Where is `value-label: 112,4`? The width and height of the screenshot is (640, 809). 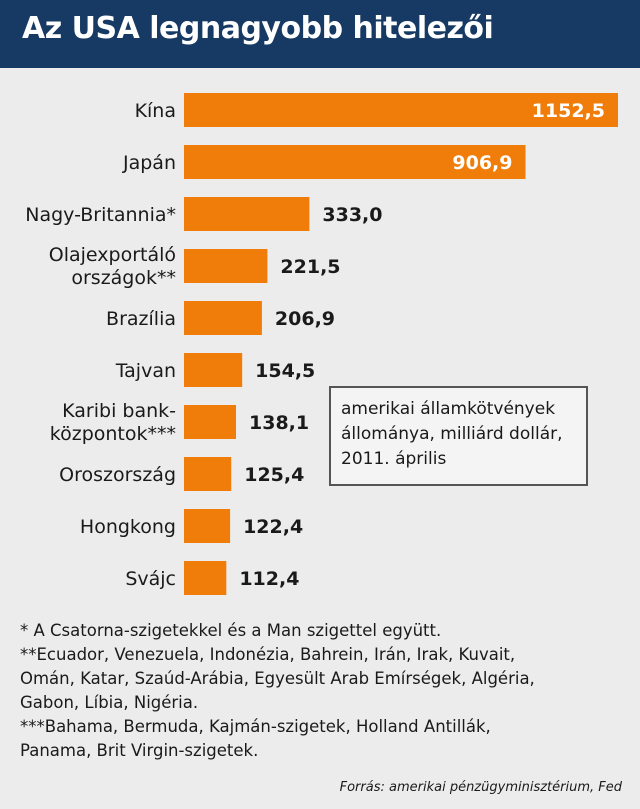
value-label: 112,4 is located at coordinates (269, 579).